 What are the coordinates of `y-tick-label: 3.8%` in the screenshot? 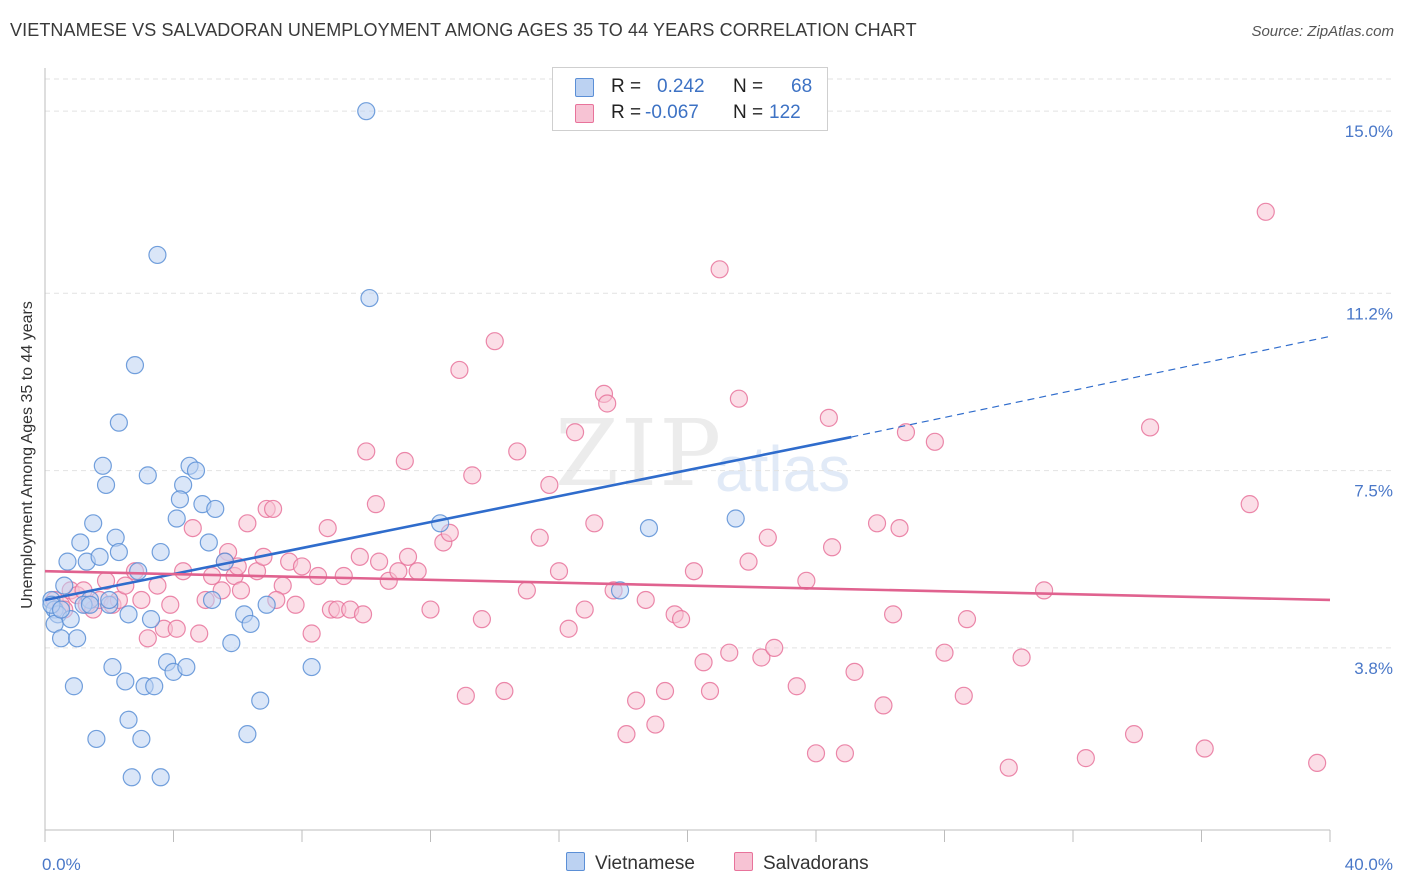 It's located at (1373, 668).